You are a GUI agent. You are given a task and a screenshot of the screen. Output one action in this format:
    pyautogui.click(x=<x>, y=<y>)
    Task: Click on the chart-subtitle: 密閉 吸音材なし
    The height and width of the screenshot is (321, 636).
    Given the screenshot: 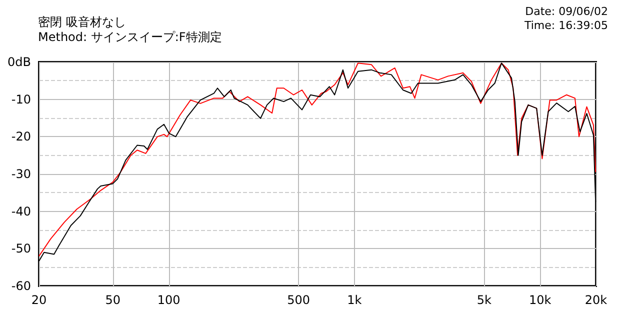 What is the action you would take?
    pyautogui.click(x=82, y=22)
    